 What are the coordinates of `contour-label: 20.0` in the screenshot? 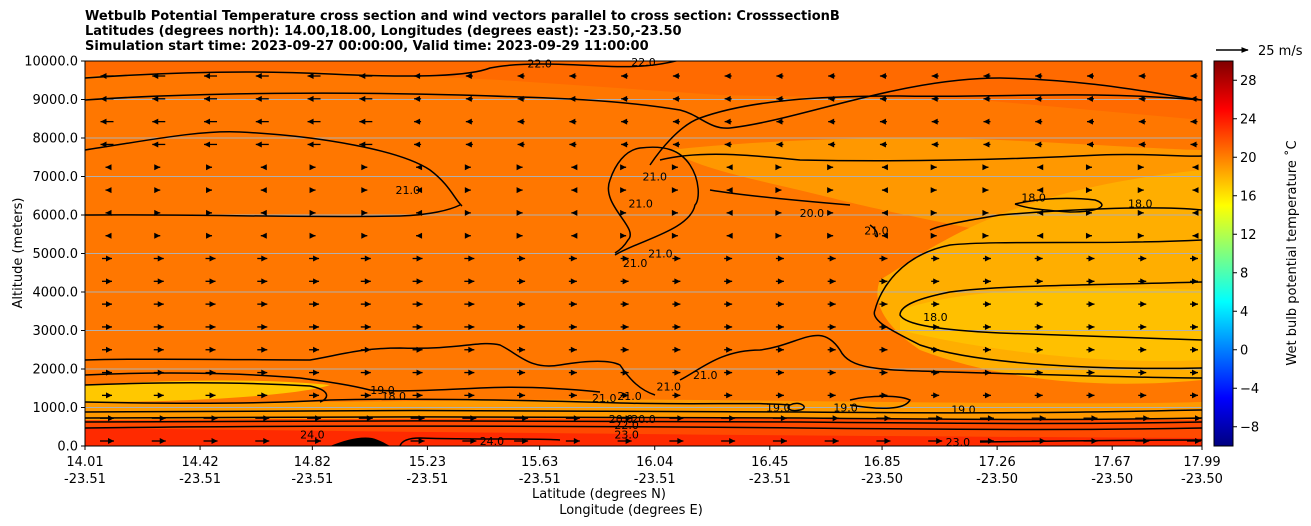 It's located at (621, 419).